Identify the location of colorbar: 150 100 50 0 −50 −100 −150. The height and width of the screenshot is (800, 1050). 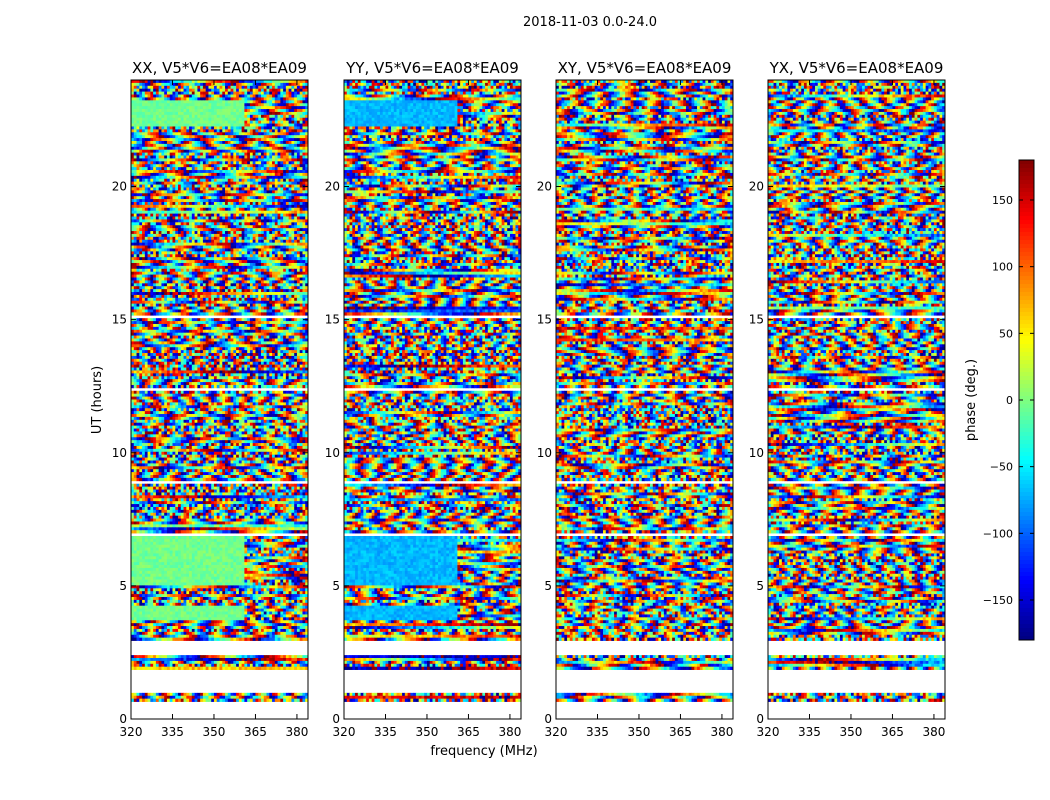
(1008, 400).